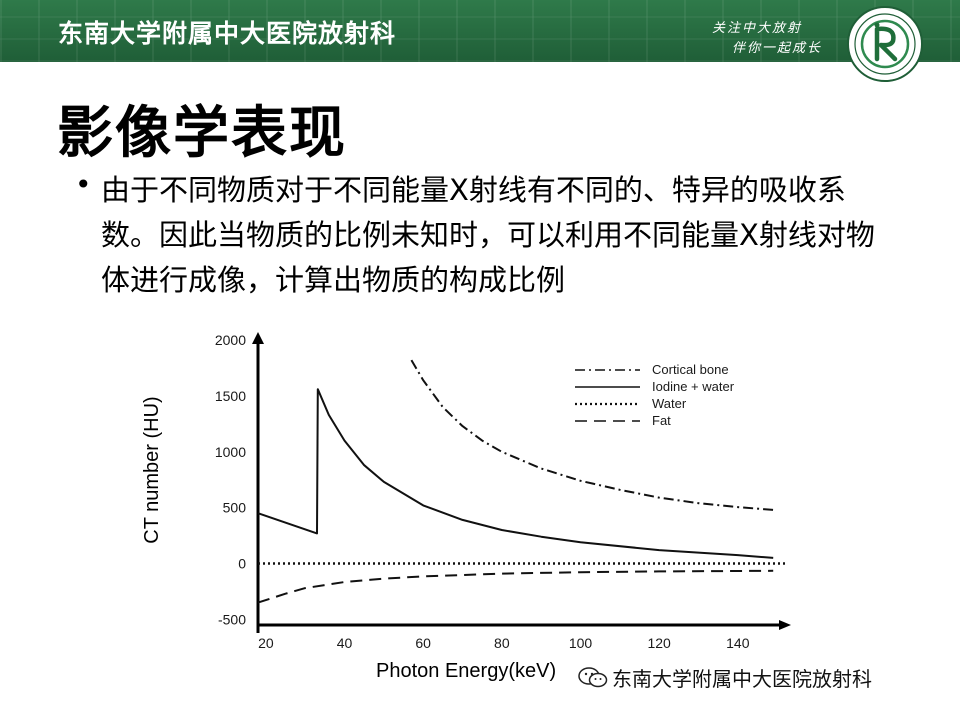 Image resolution: width=960 pixels, height=720 pixels. I want to click on series-line-fat, so click(515, 586).